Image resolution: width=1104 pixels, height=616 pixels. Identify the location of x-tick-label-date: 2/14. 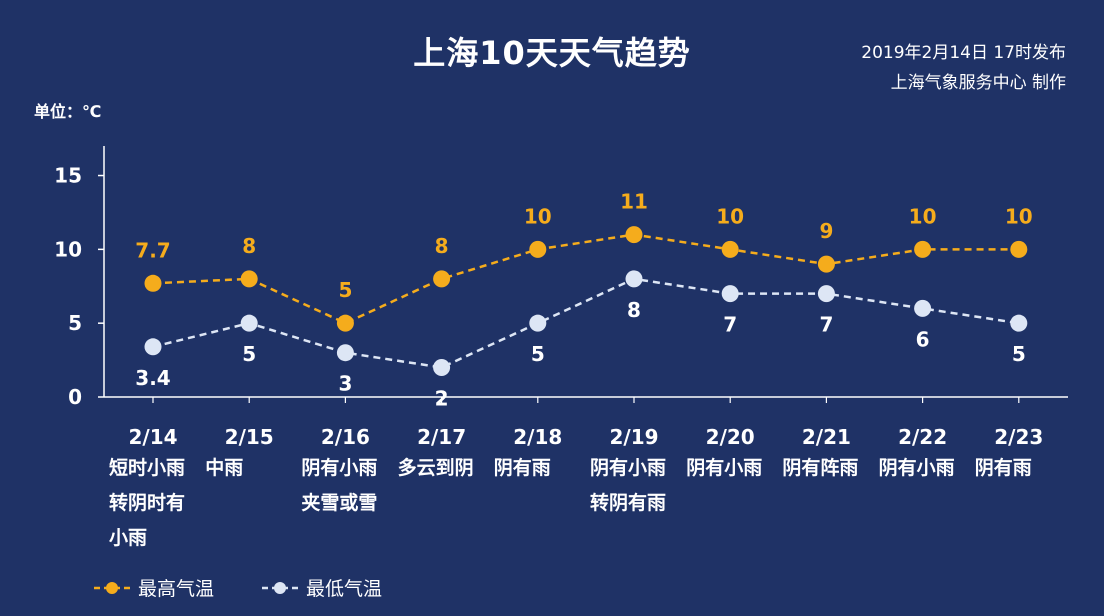
(152, 437).